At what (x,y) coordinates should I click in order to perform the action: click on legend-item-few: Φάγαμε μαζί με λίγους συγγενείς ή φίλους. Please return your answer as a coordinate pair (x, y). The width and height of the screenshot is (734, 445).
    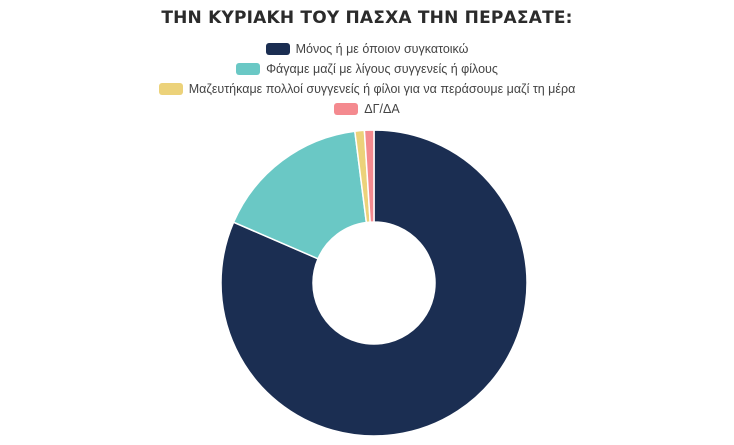
    Looking at the image, I should click on (367, 69).